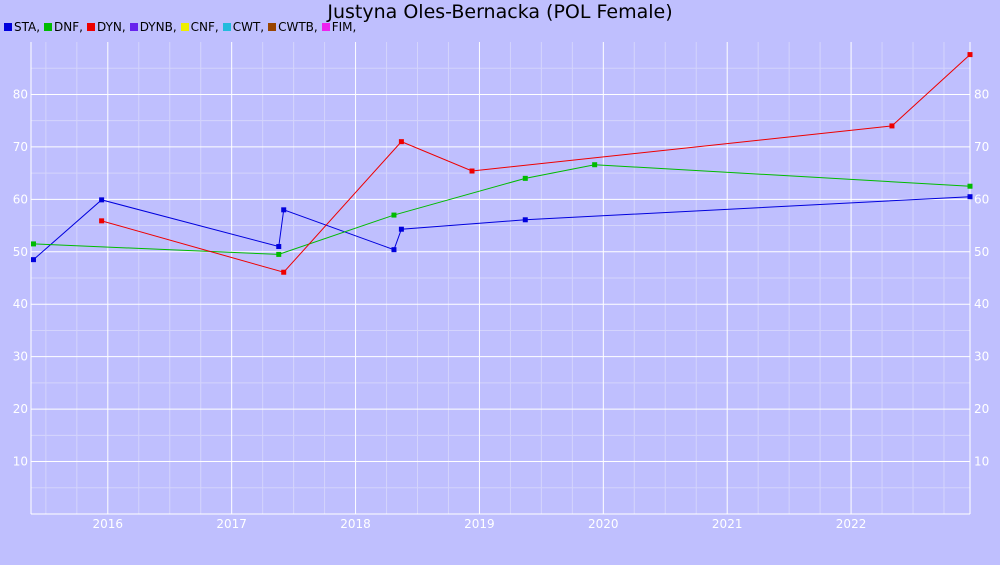 This screenshot has height=565, width=1000. Describe the element at coordinates (111, 27) in the screenshot. I see `legend-label: DYN,` at that location.